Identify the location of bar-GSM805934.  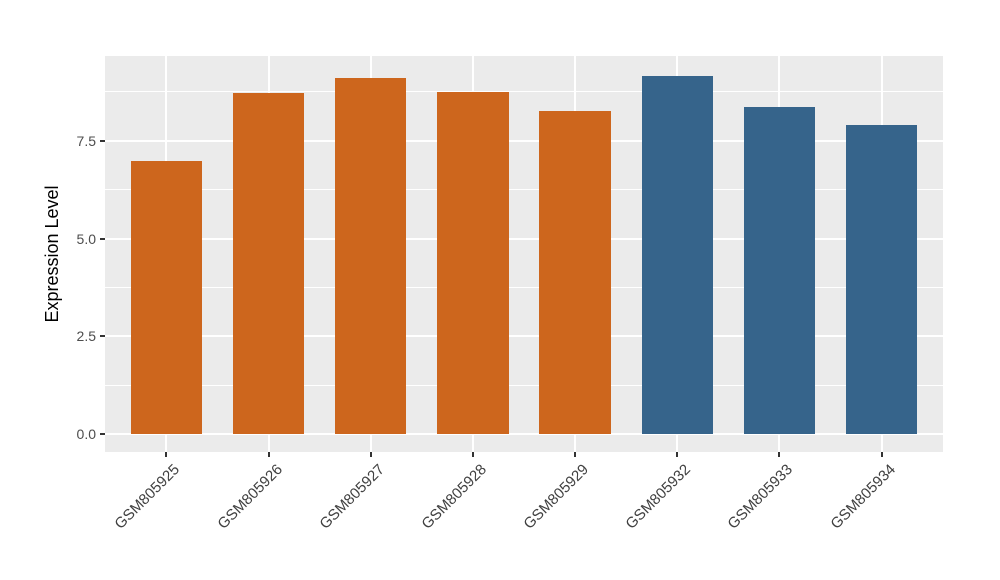
(881, 279).